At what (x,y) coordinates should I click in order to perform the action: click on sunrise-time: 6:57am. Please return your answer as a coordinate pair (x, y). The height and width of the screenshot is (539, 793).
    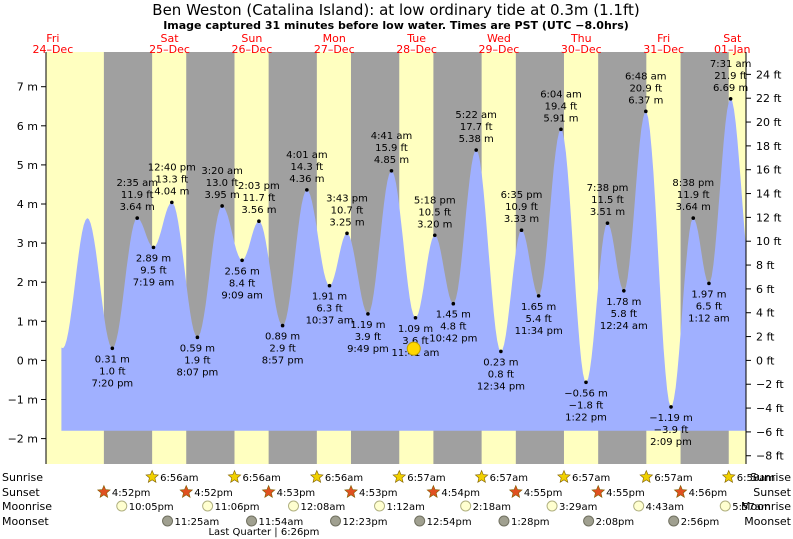
    Looking at the image, I should click on (673, 478).